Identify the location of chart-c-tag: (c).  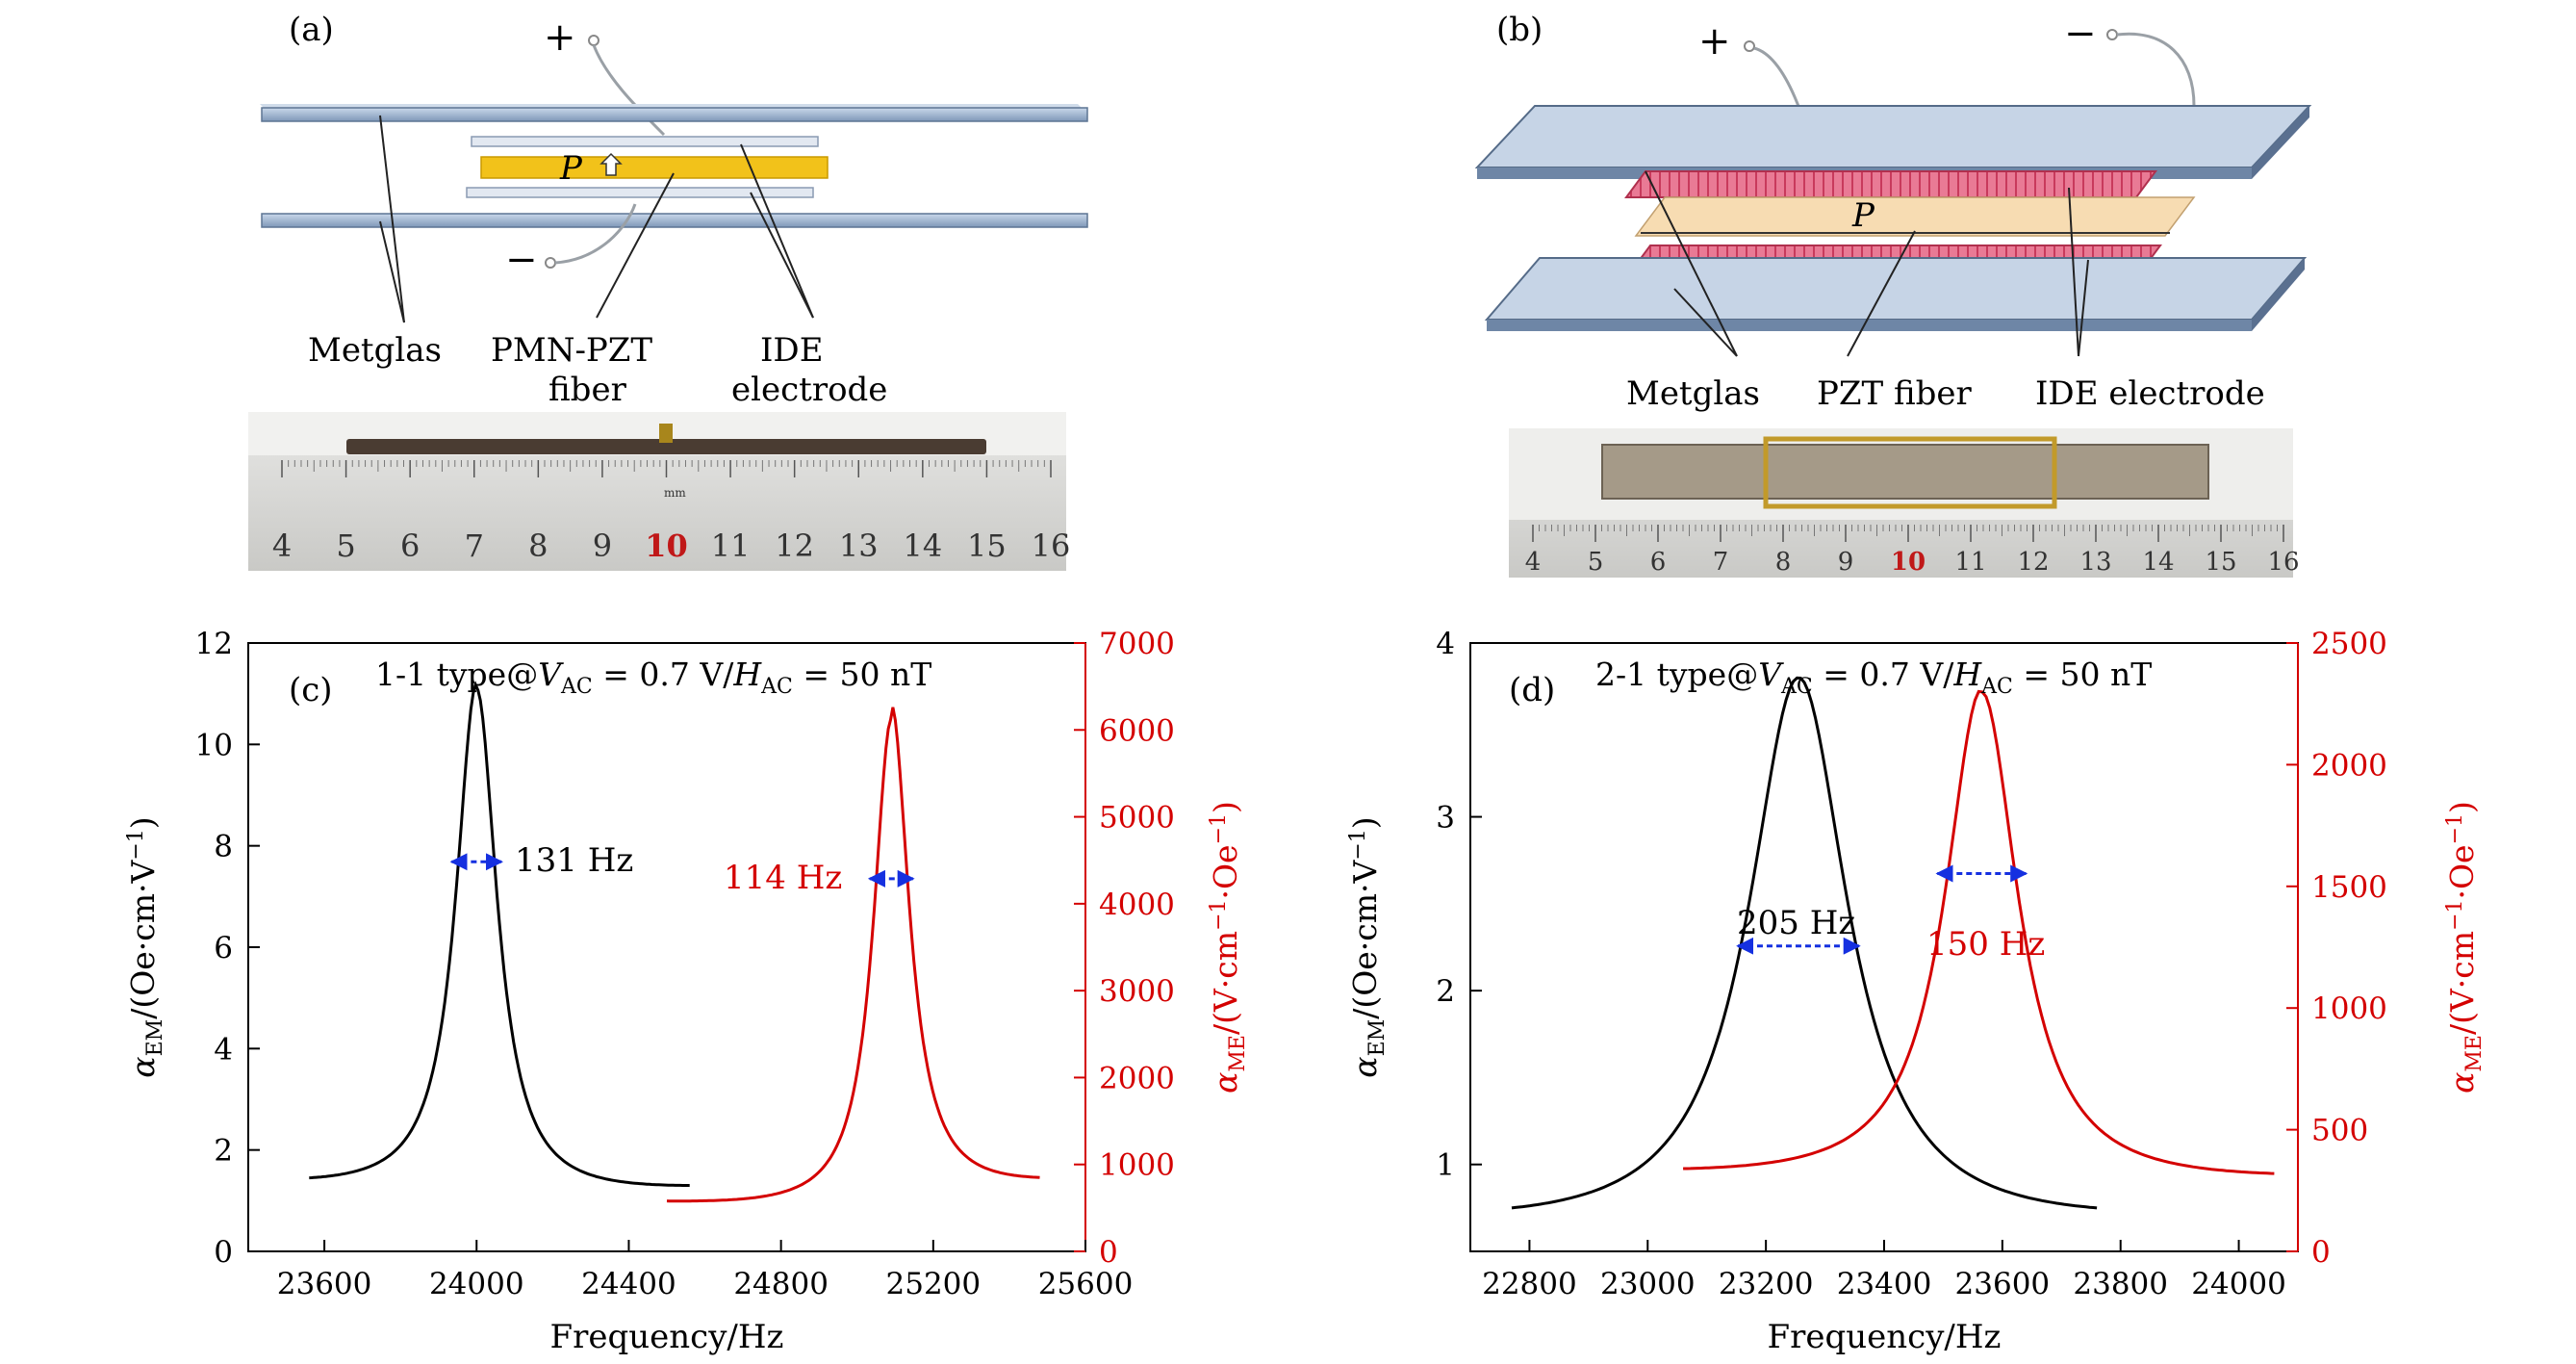
(311, 690).